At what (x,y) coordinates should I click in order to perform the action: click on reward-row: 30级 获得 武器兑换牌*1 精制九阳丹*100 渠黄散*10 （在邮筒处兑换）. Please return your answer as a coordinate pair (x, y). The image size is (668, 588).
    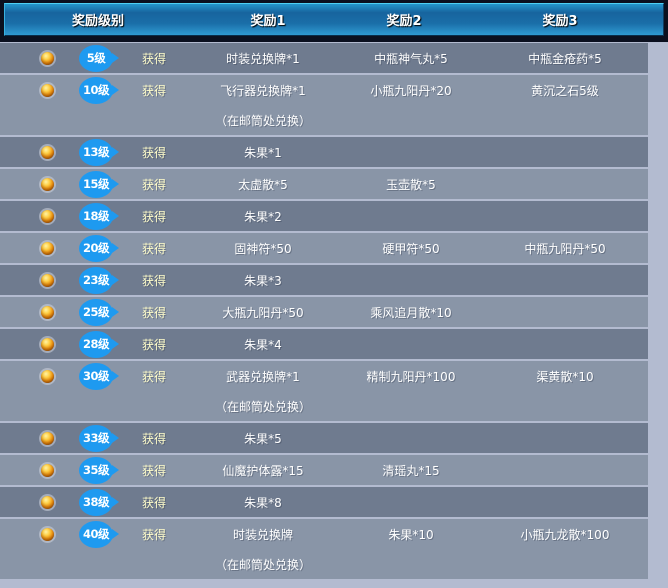
    Looking at the image, I should click on (324, 391).